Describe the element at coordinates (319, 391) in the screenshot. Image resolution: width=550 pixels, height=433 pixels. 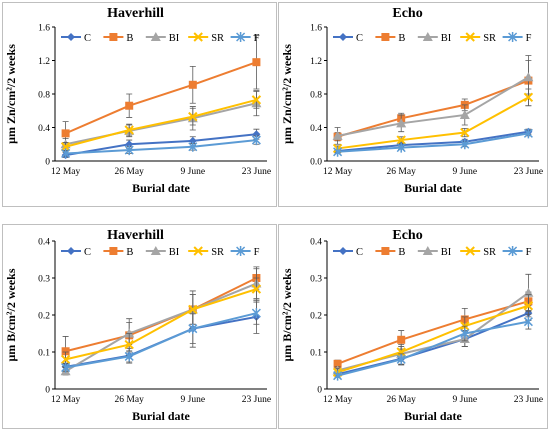
I see `y-tick-label: 0` at that location.